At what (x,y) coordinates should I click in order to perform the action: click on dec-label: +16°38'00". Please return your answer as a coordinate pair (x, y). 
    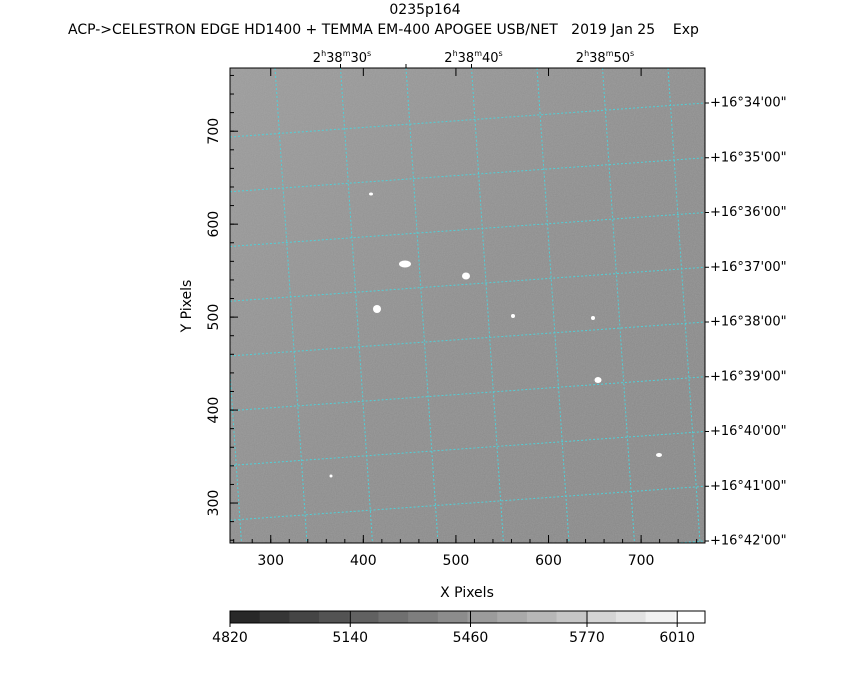
    Looking at the image, I should click on (748, 322).